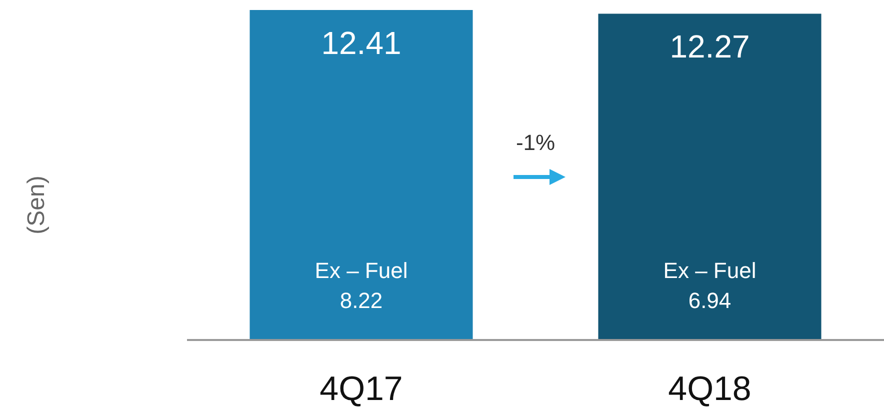 The height and width of the screenshot is (414, 884). Describe the element at coordinates (710, 389) in the screenshot. I see `x-tick-label: 4Q18` at that location.